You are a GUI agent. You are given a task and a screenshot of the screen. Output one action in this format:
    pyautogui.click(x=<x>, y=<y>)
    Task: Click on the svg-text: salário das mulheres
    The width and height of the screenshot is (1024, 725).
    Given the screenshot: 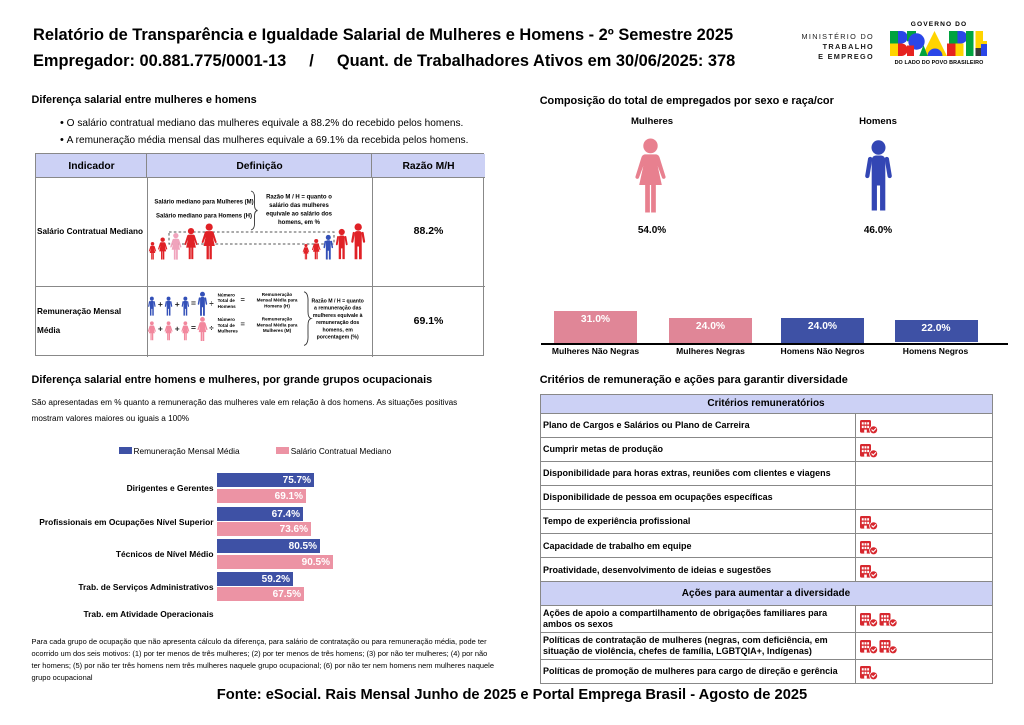 What is the action you would take?
    pyautogui.click(x=299, y=206)
    